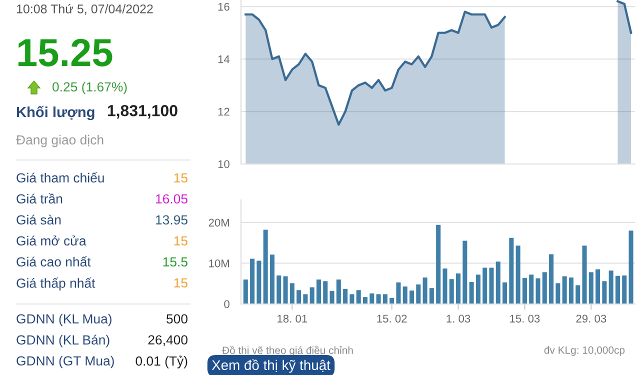 This screenshot has width=640, height=375. I want to click on x-tick-label: 29. 03, so click(591, 318).